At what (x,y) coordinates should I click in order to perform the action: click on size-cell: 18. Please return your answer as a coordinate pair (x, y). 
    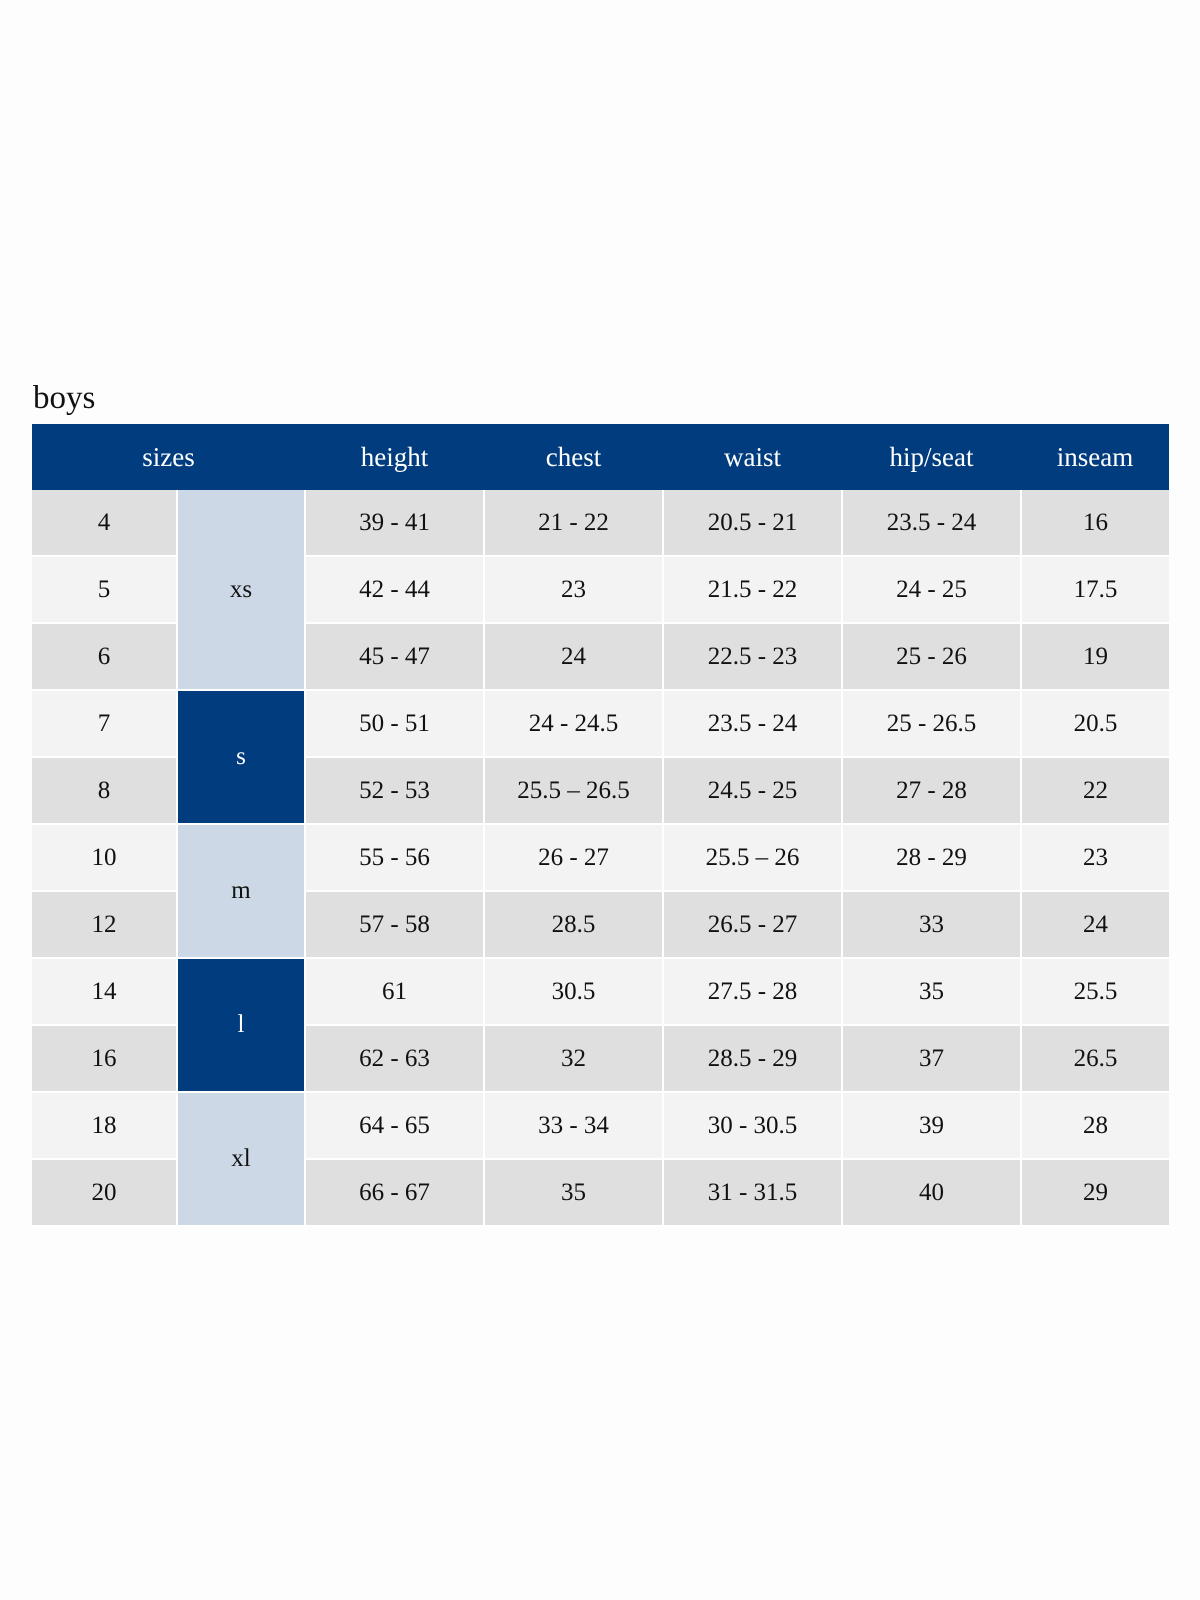
    Looking at the image, I should click on (105, 1126).